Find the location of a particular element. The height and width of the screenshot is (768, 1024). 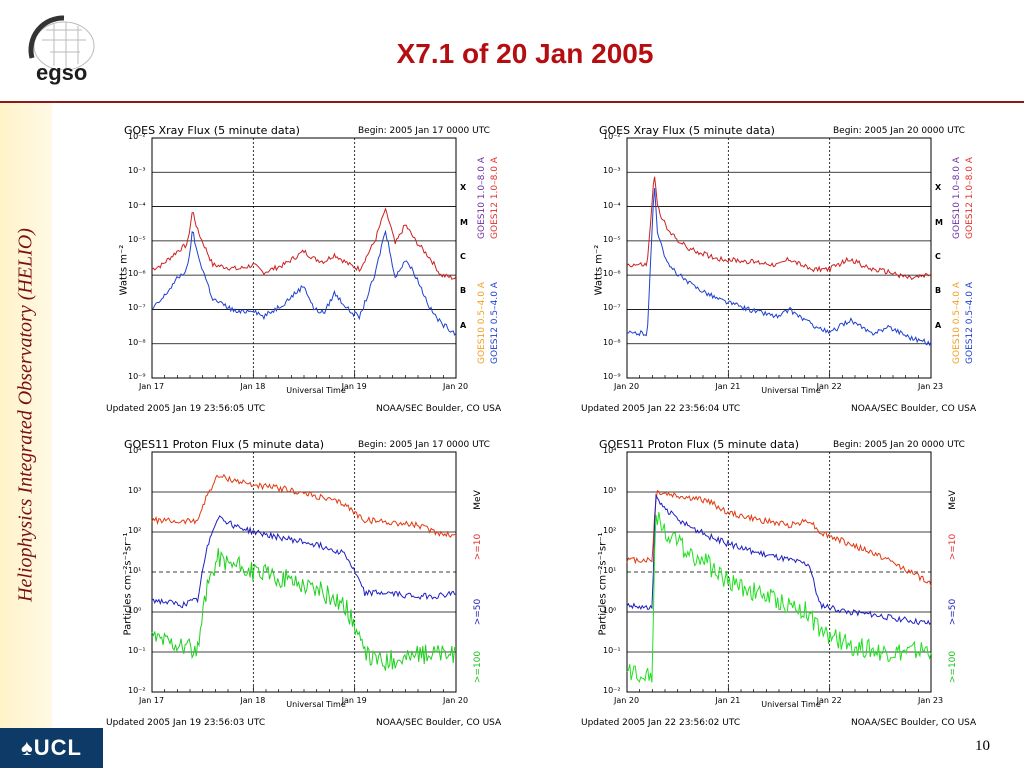

flare-class-label: M is located at coordinates (464, 222).